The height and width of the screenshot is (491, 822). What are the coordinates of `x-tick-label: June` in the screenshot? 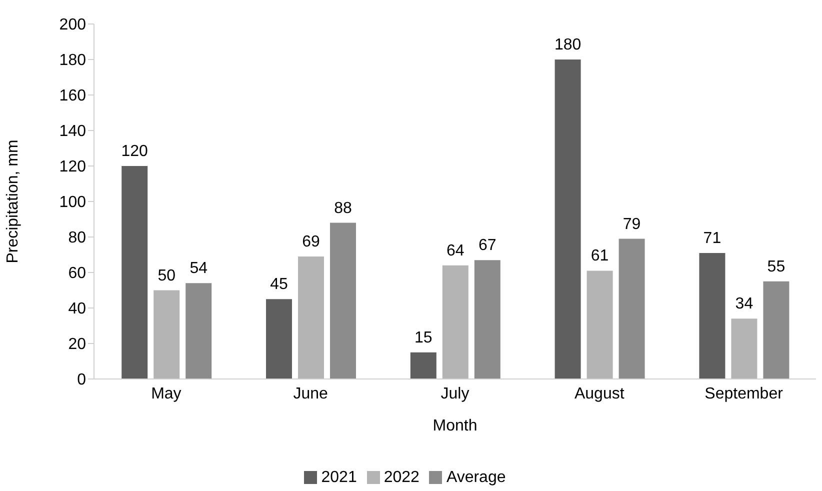 It's located at (310, 393).